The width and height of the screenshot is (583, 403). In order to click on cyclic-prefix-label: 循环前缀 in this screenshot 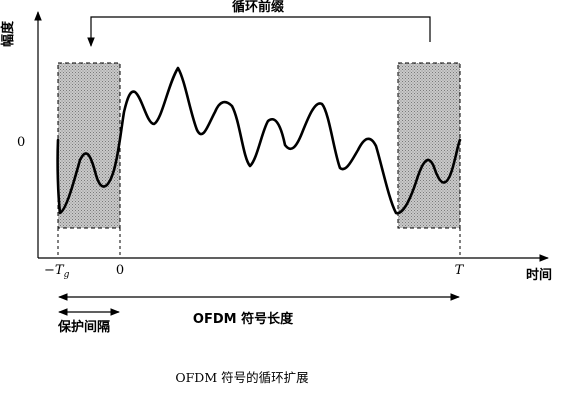, I will do `click(258, 7)`.